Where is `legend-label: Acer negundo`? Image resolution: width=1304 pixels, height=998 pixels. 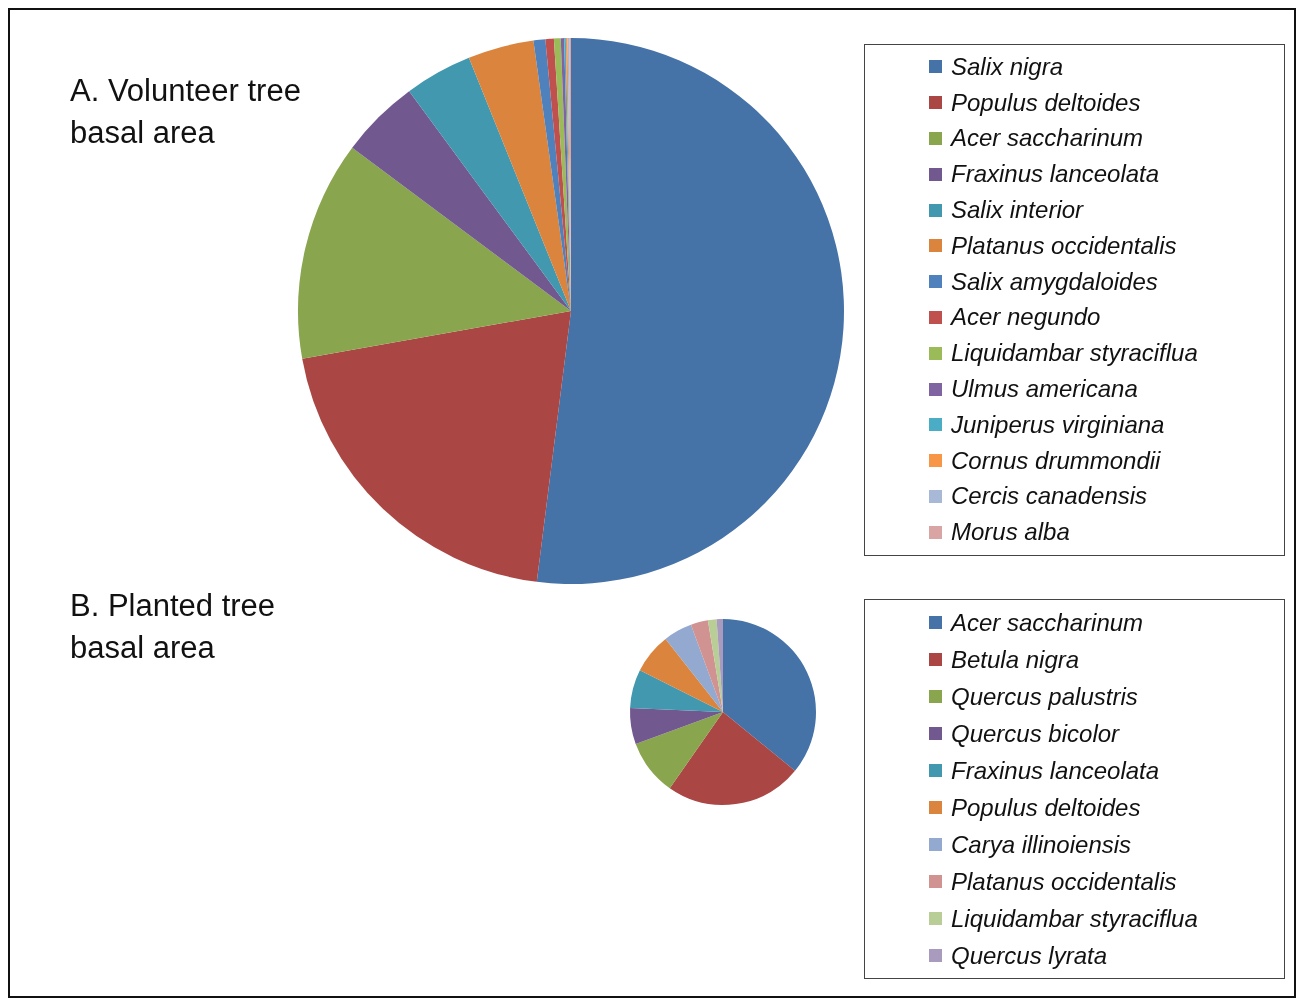
legend-label: Acer negundo is located at coordinates (1026, 317).